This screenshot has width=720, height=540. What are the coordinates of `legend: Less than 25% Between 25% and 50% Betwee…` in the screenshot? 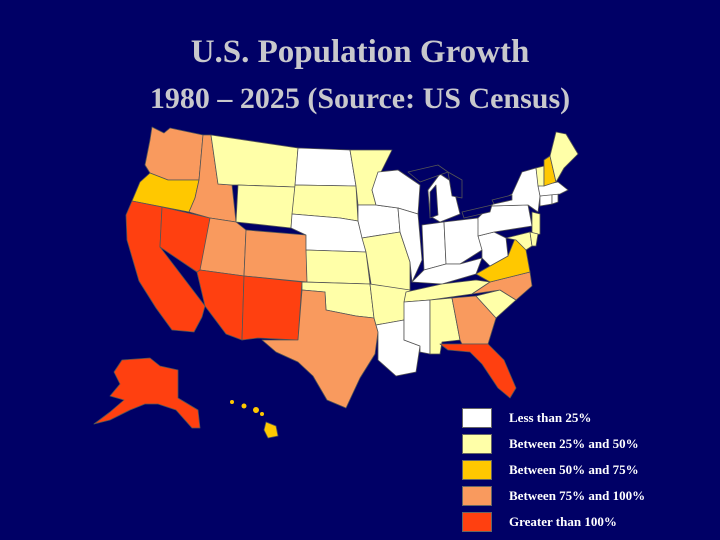 It's located at (553, 473).